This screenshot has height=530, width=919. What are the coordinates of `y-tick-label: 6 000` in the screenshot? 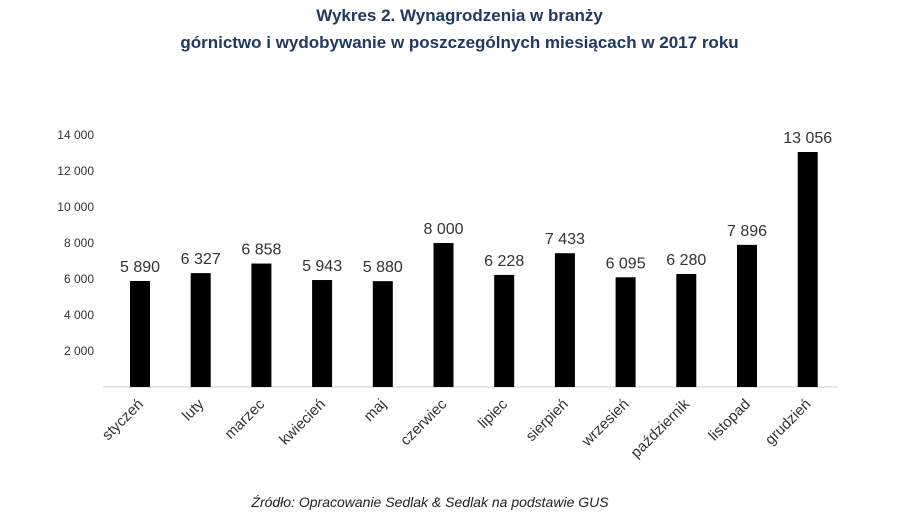 It's located at (79, 279).